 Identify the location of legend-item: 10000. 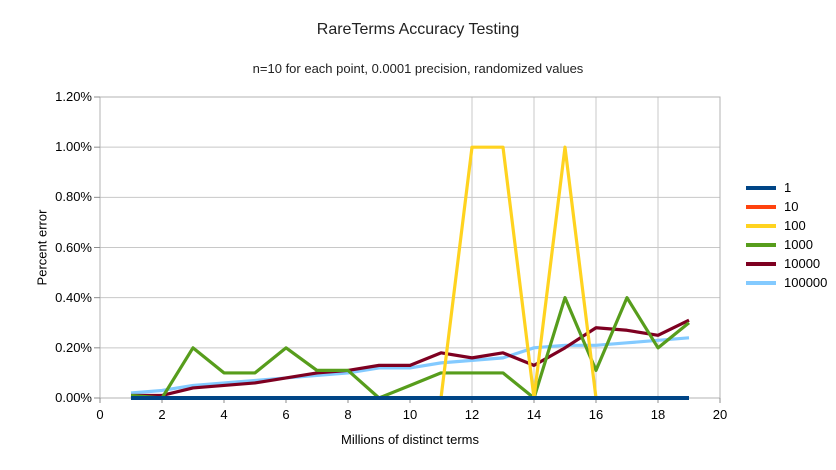
(786, 263).